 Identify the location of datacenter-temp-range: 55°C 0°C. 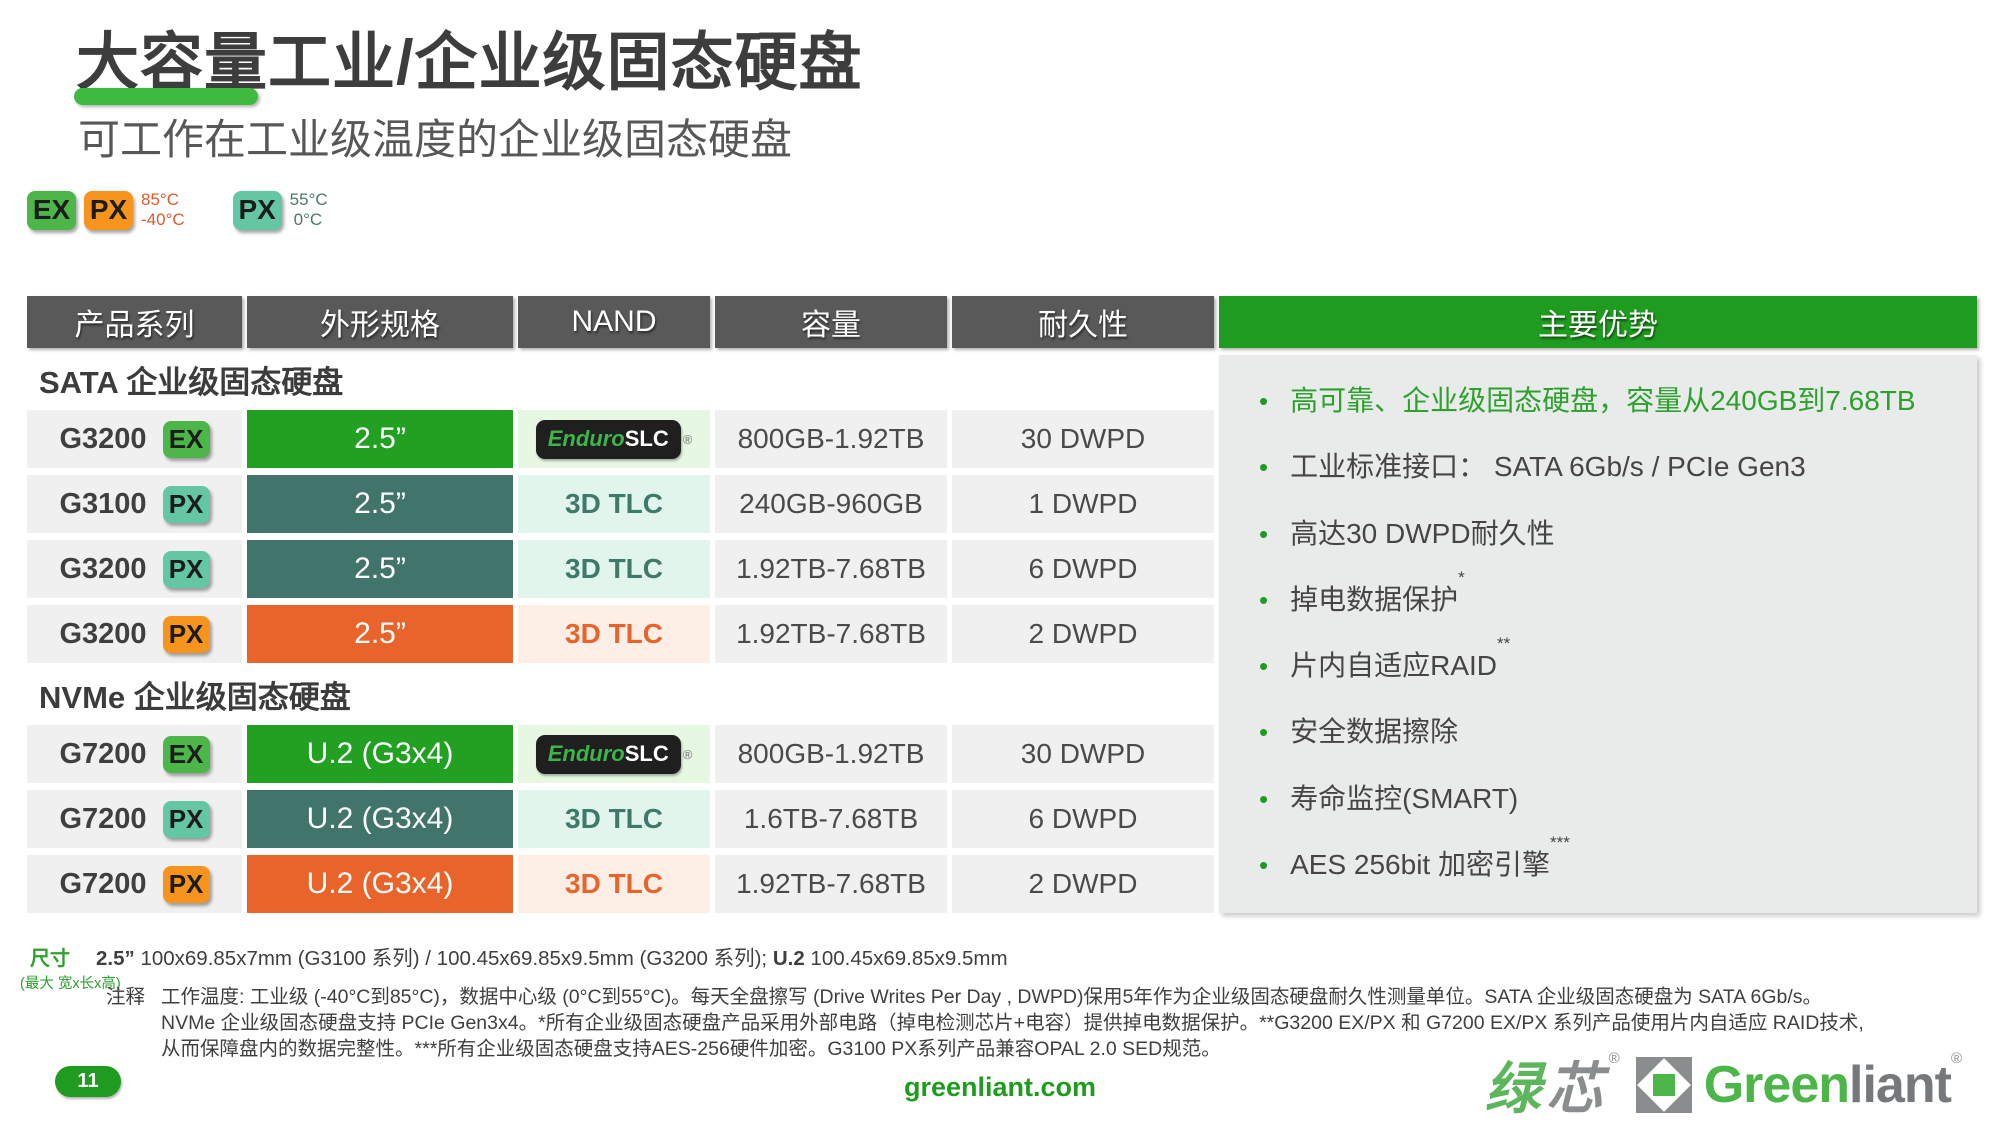
(309, 210).